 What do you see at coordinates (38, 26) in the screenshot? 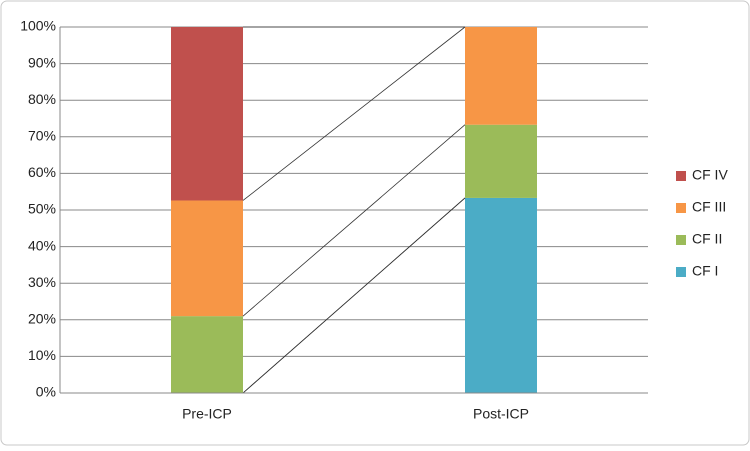
I see `y-tick-label: 100%` at bounding box center [38, 26].